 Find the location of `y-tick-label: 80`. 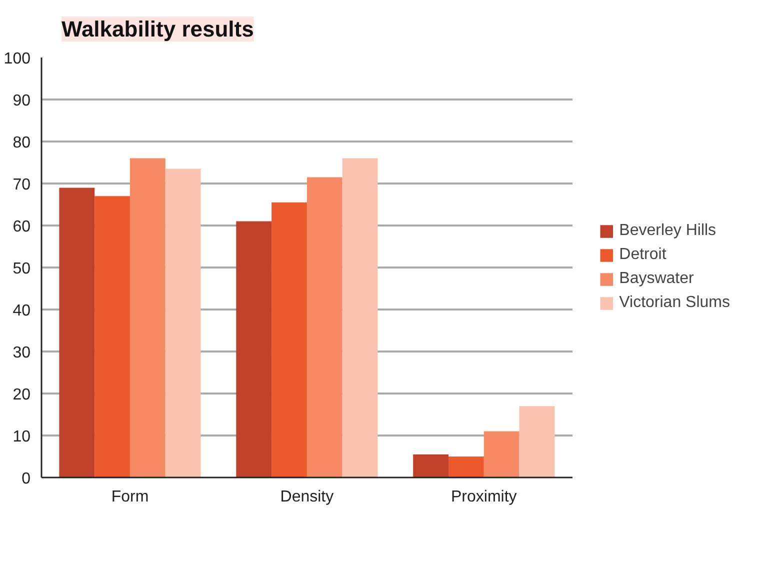

y-tick-label: 80 is located at coordinates (21, 143).